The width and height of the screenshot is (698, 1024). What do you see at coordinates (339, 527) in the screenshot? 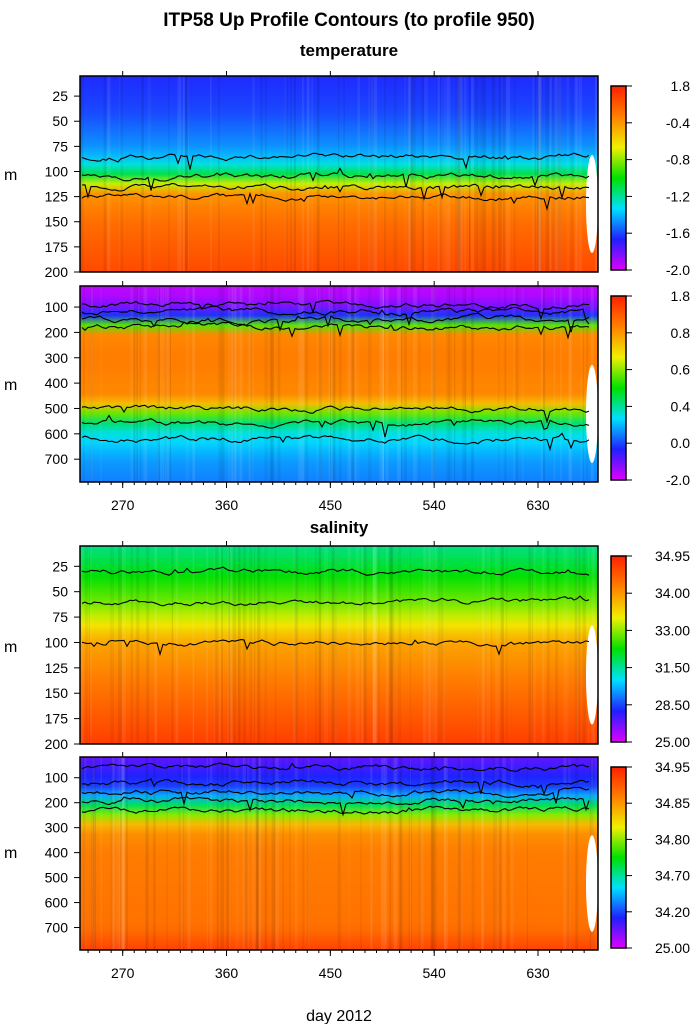
I see `salinity-title: salinity` at bounding box center [339, 527].